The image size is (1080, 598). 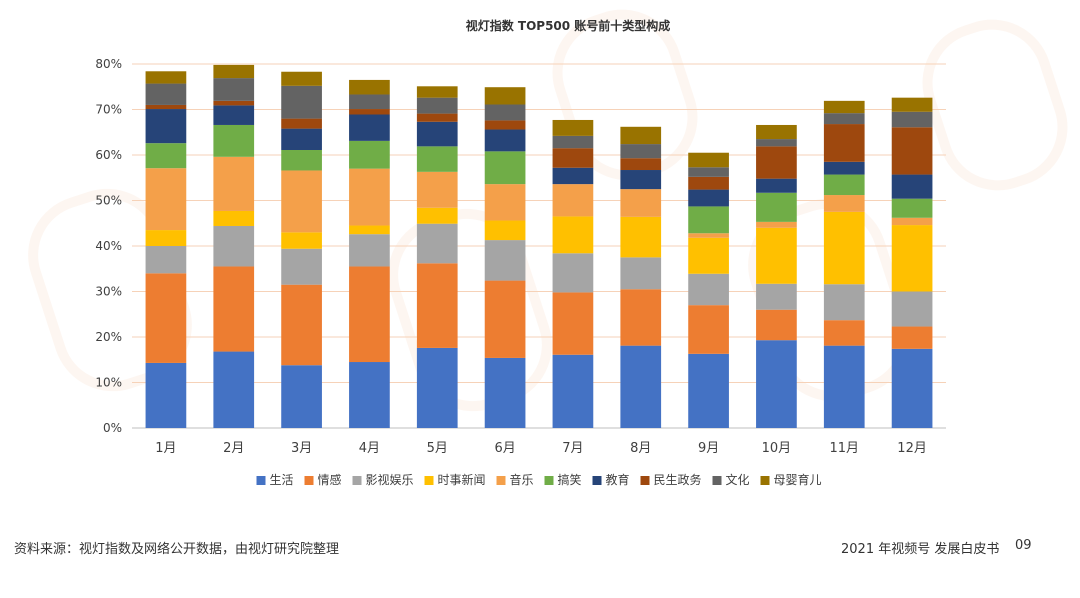 I want to click on y-tick-label: 30%, so click(x=108, y=292).